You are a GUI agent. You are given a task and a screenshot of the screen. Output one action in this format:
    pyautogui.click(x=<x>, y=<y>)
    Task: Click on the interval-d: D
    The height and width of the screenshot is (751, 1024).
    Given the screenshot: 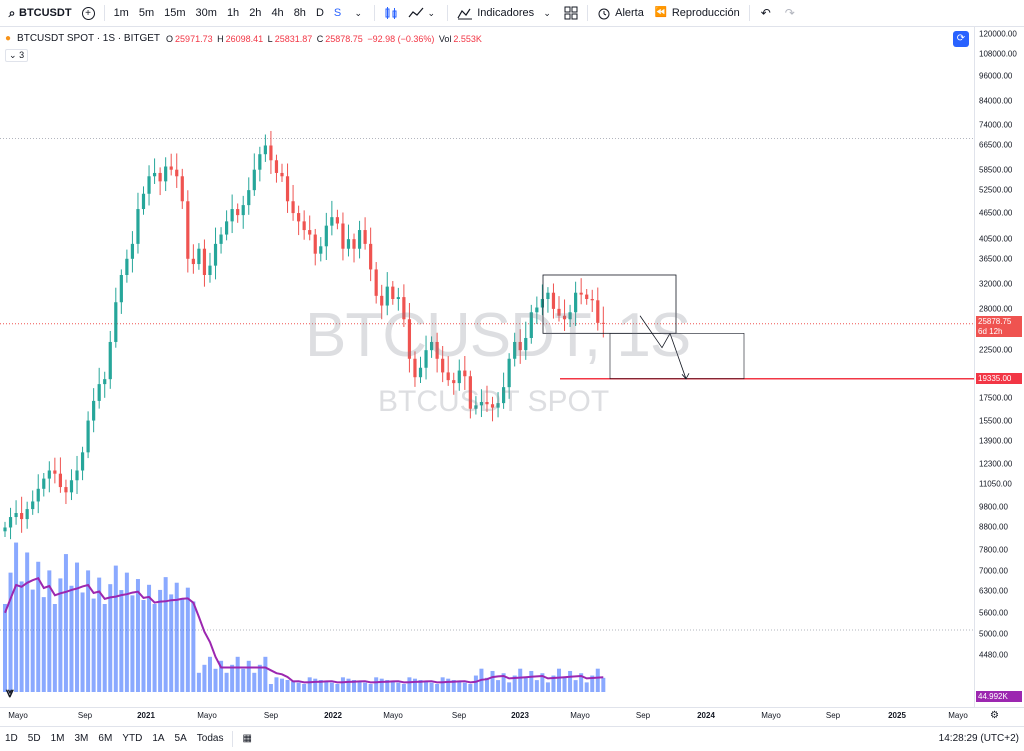 What is the action you would take?
    pyautogui.click(x=319, y=13)
    